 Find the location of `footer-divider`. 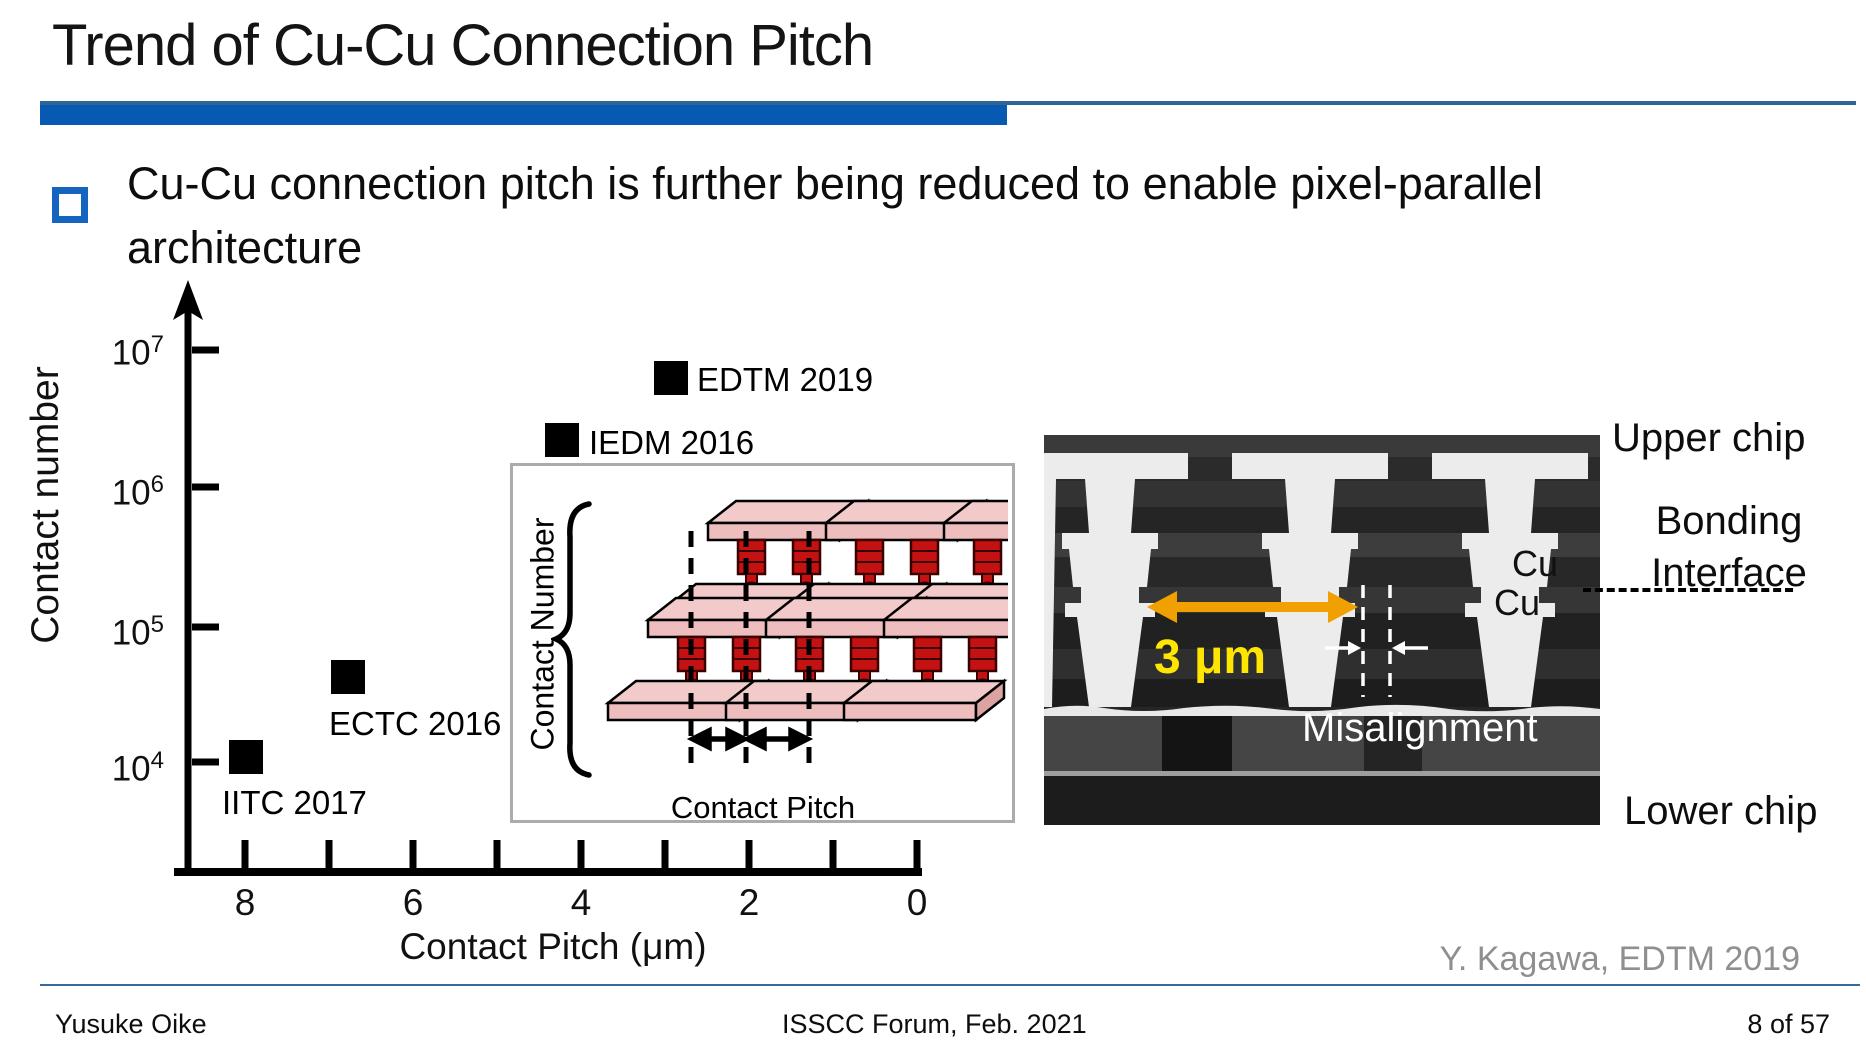

footer-divider is located at coordinates (950, 985).